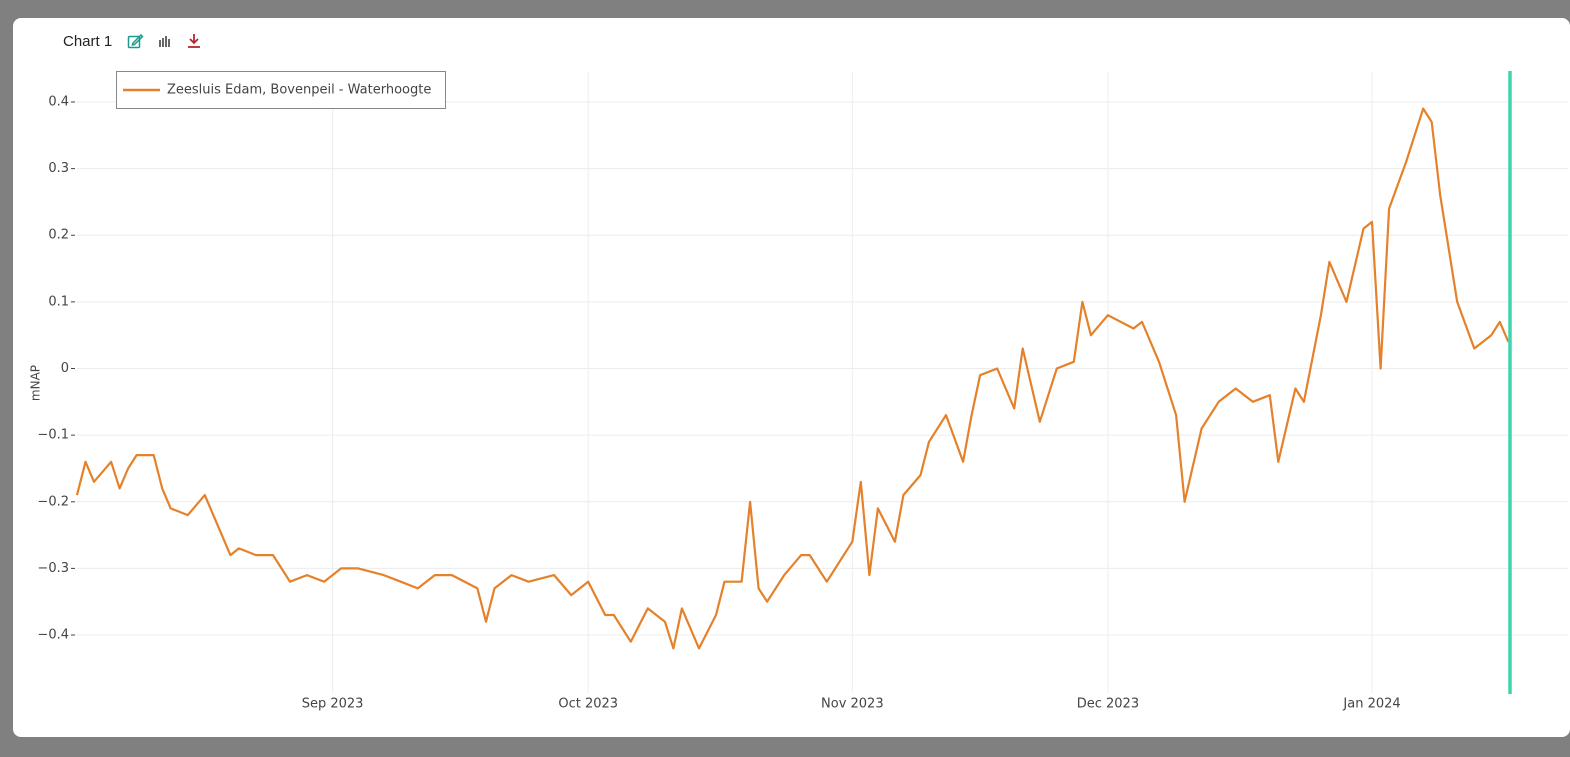 This screenshot has width=1570, height=757. Describe the element at coordinates (333, 704) in the screenshot. I see `x-tick-label: Sep 2023` at that location.